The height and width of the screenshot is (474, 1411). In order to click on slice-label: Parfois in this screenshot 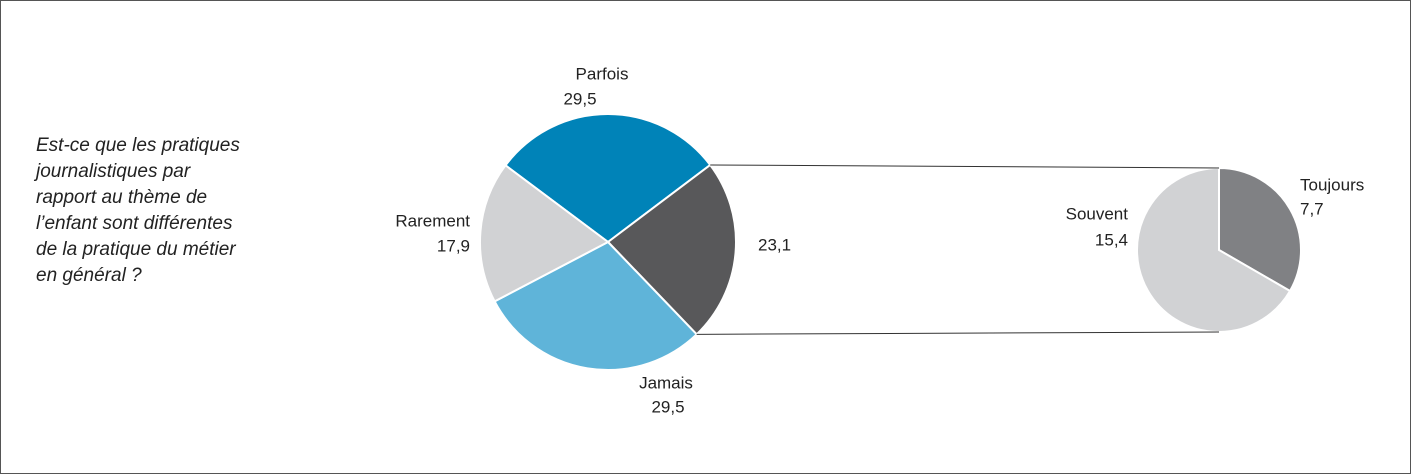, I will do `click(602, 73)`.